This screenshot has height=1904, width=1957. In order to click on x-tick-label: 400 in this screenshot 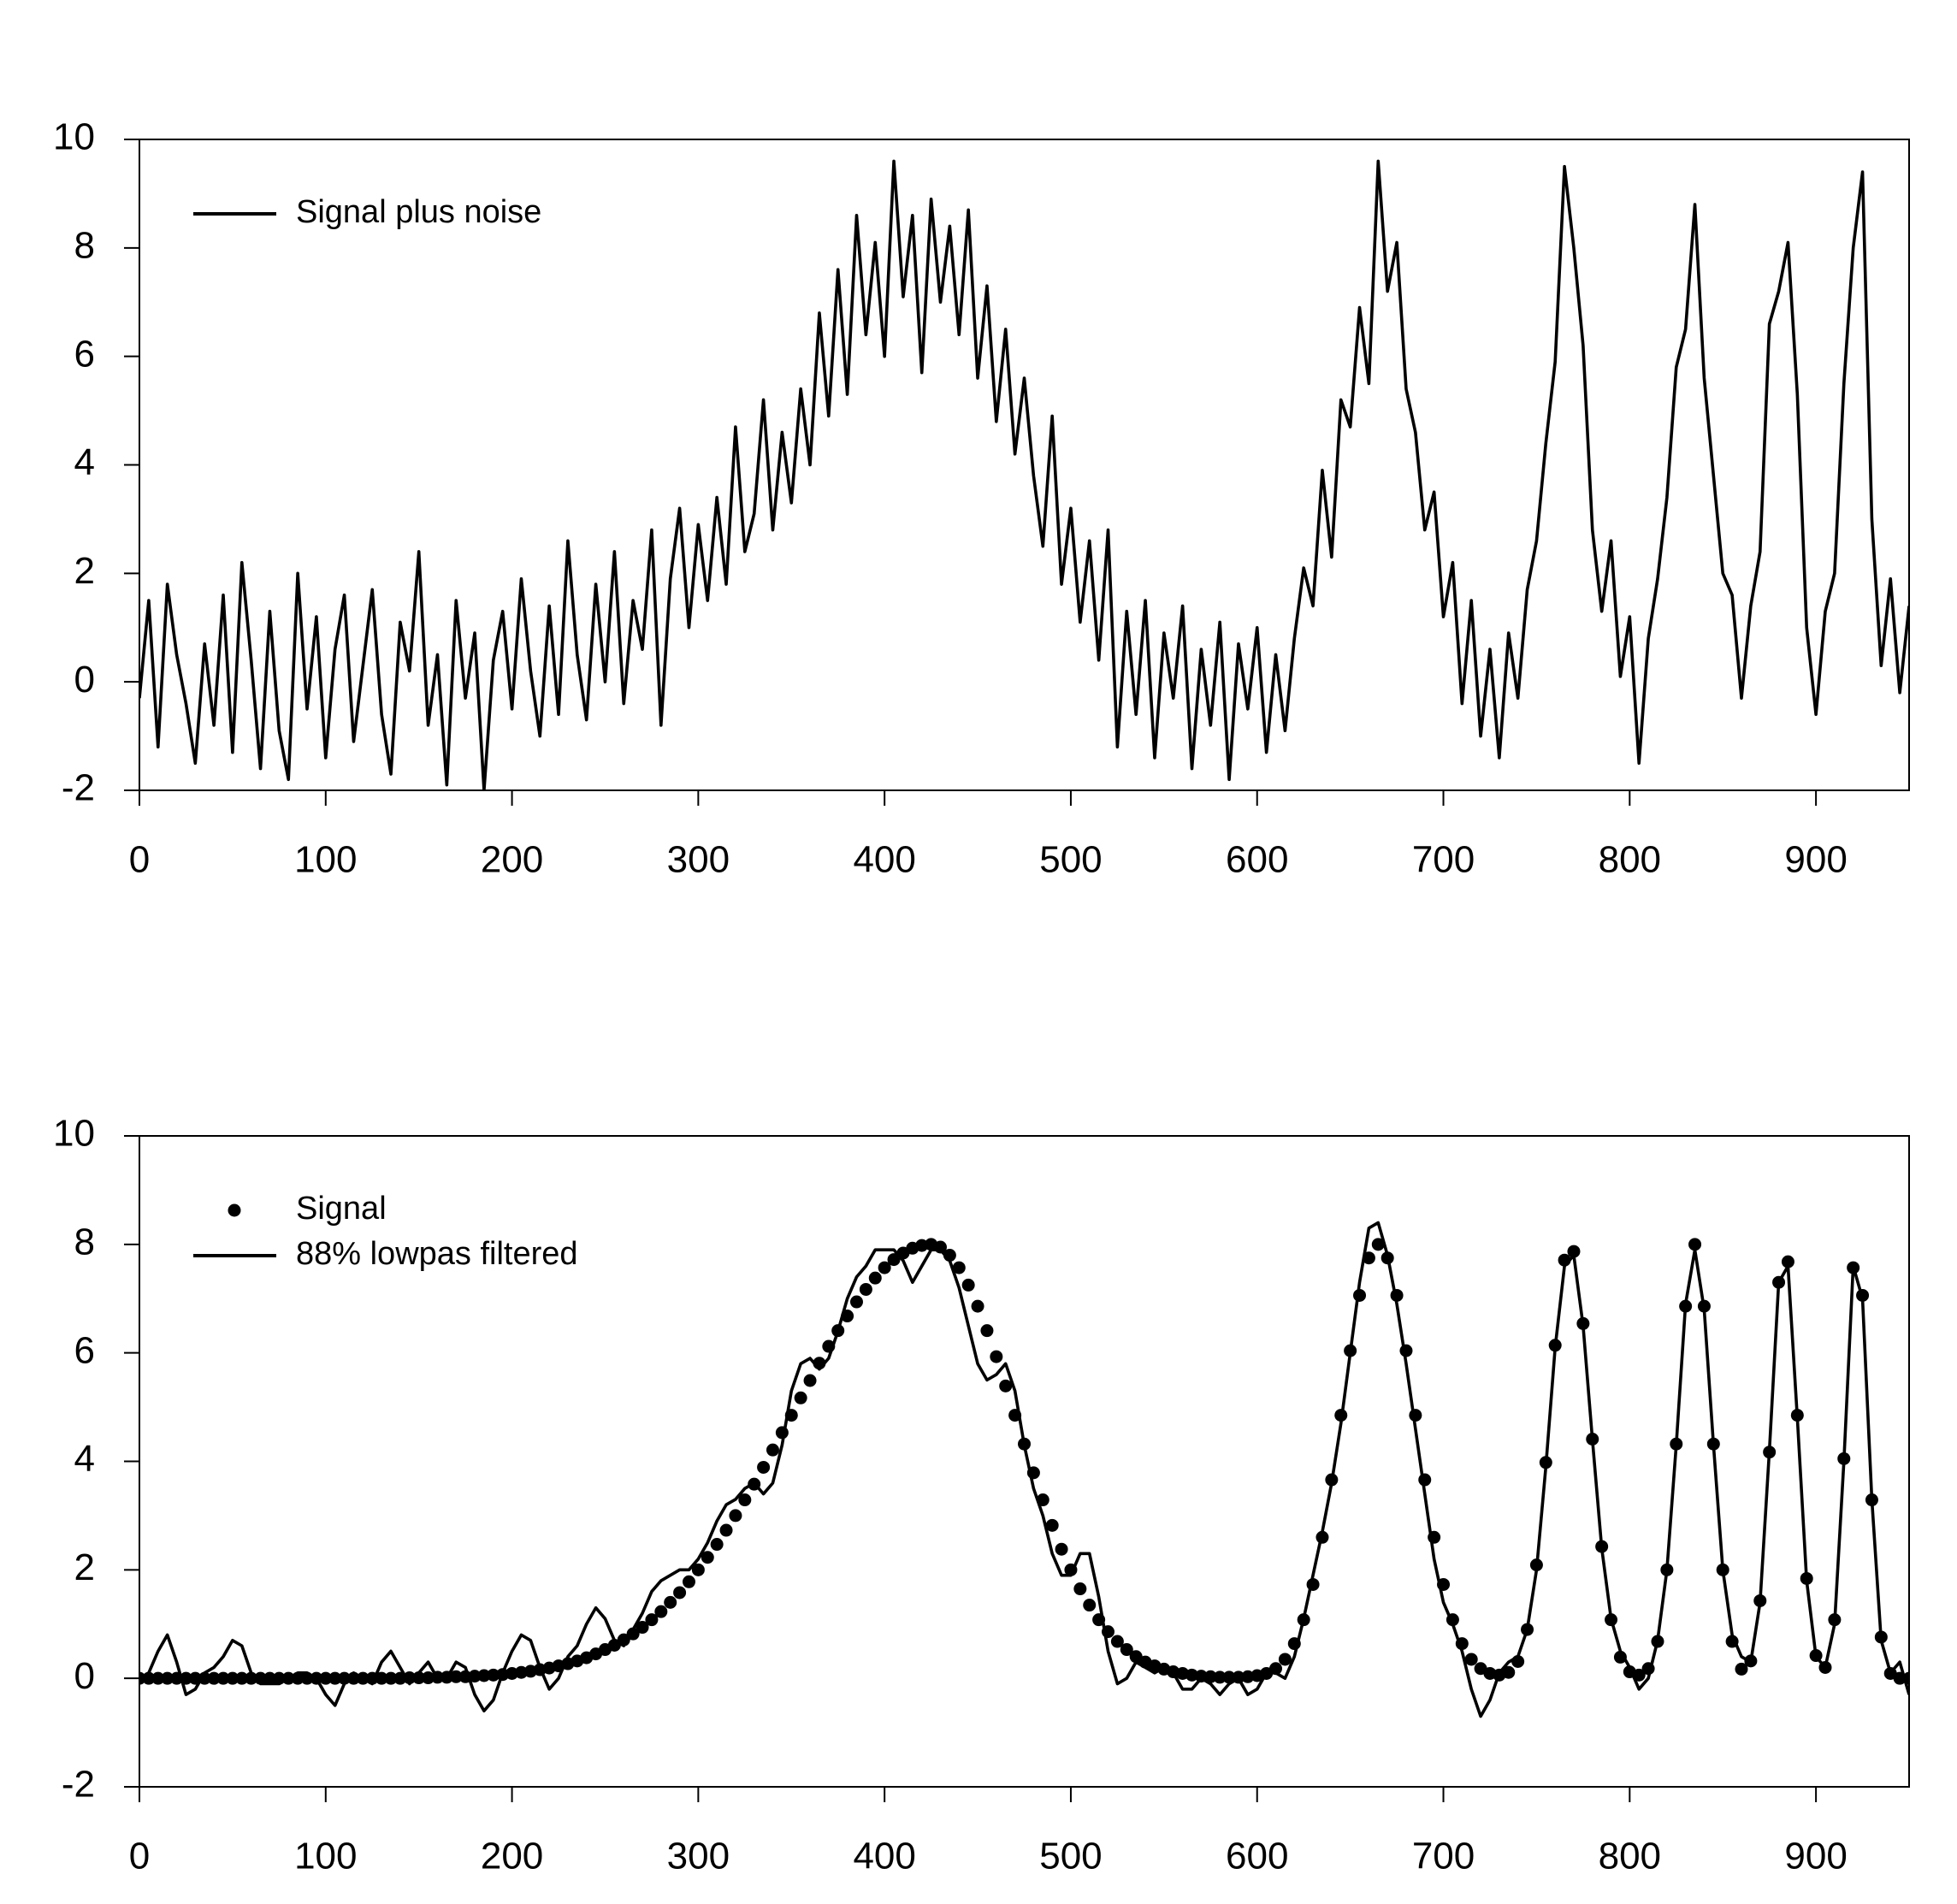, I will do `click(884, 1856)`.